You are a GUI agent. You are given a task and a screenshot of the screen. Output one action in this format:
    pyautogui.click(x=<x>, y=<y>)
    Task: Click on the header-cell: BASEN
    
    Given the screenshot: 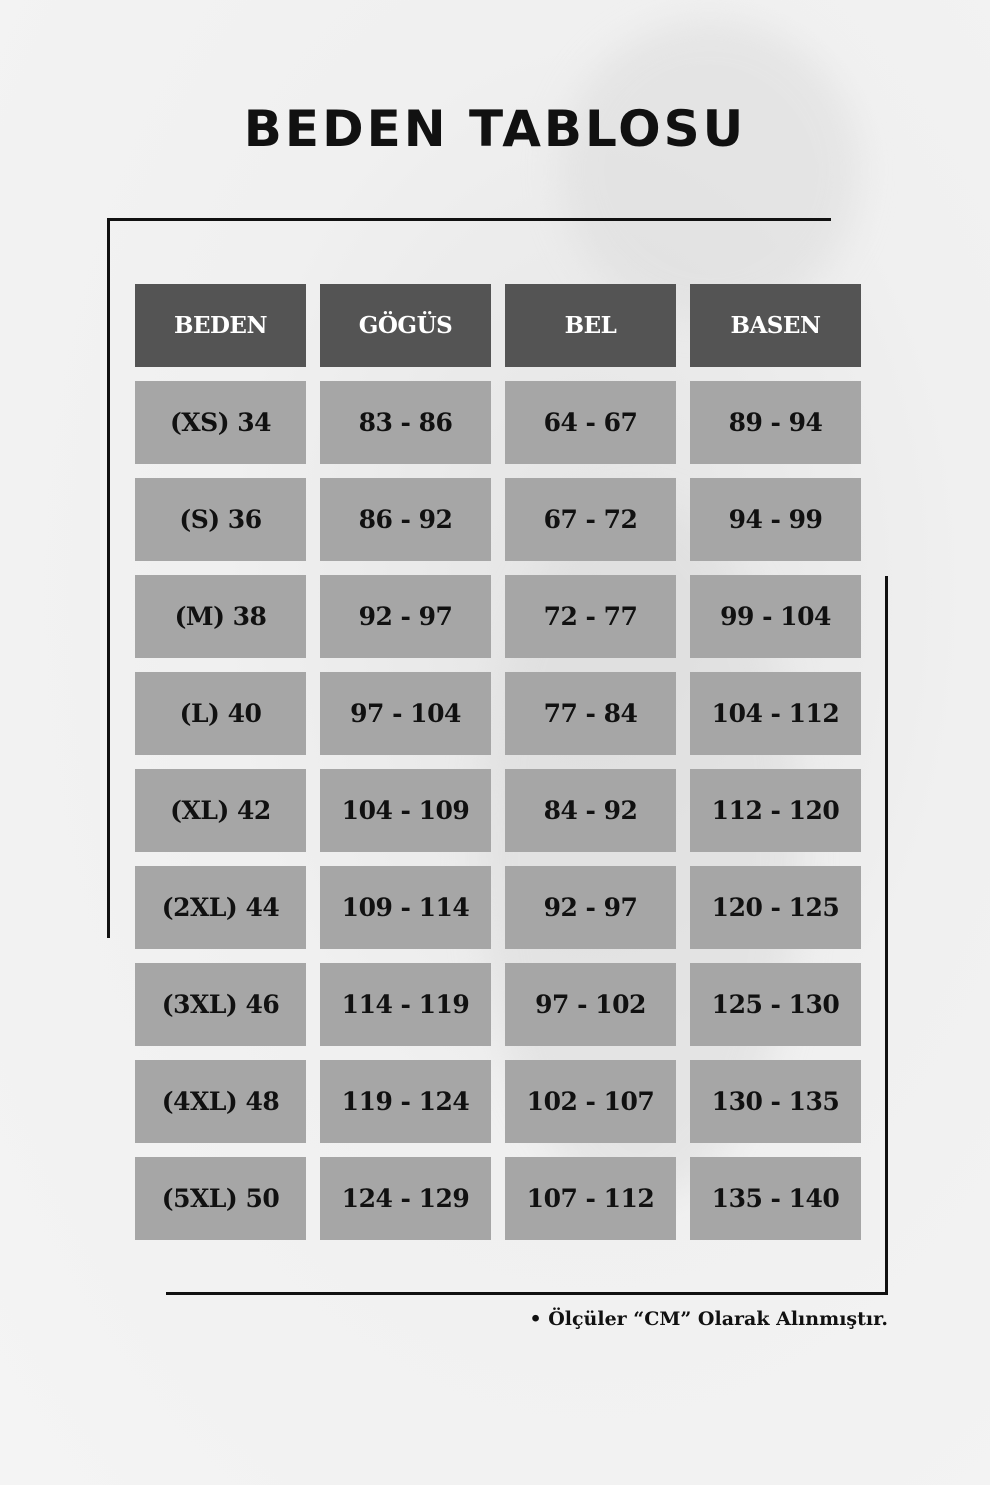 What is the action you would take?
    pyautogui.click(x=775, y=325)
    